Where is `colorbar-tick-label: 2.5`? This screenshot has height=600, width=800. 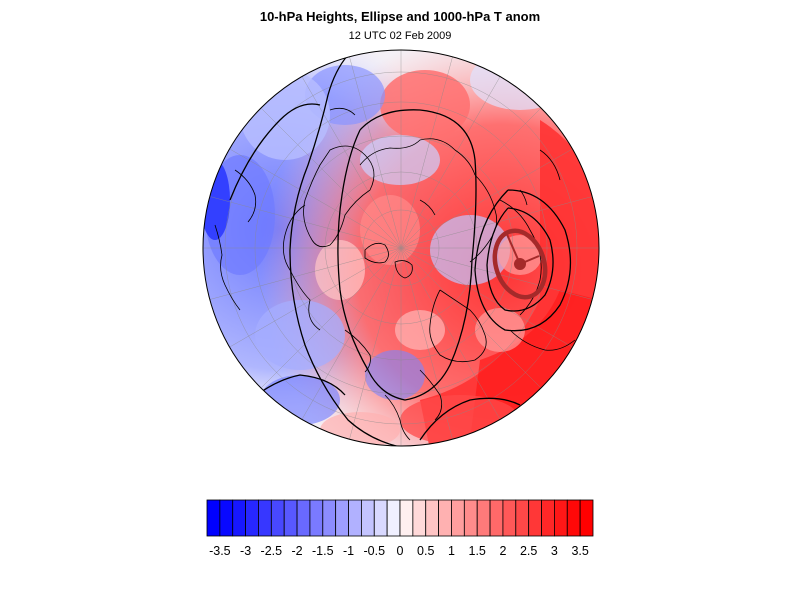 colorbar-tick-label: 2.5 is located at coordinates (528, 551).